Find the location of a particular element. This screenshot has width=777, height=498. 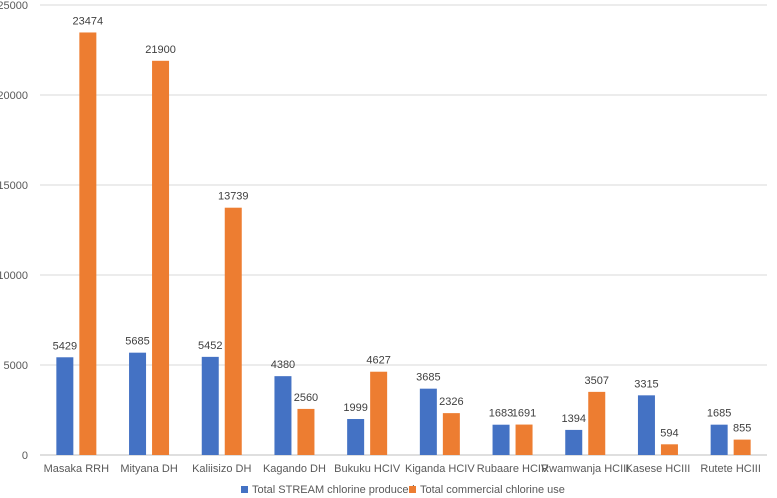

category-label: Kiganda HCIV is located at coordinates (440, 469).